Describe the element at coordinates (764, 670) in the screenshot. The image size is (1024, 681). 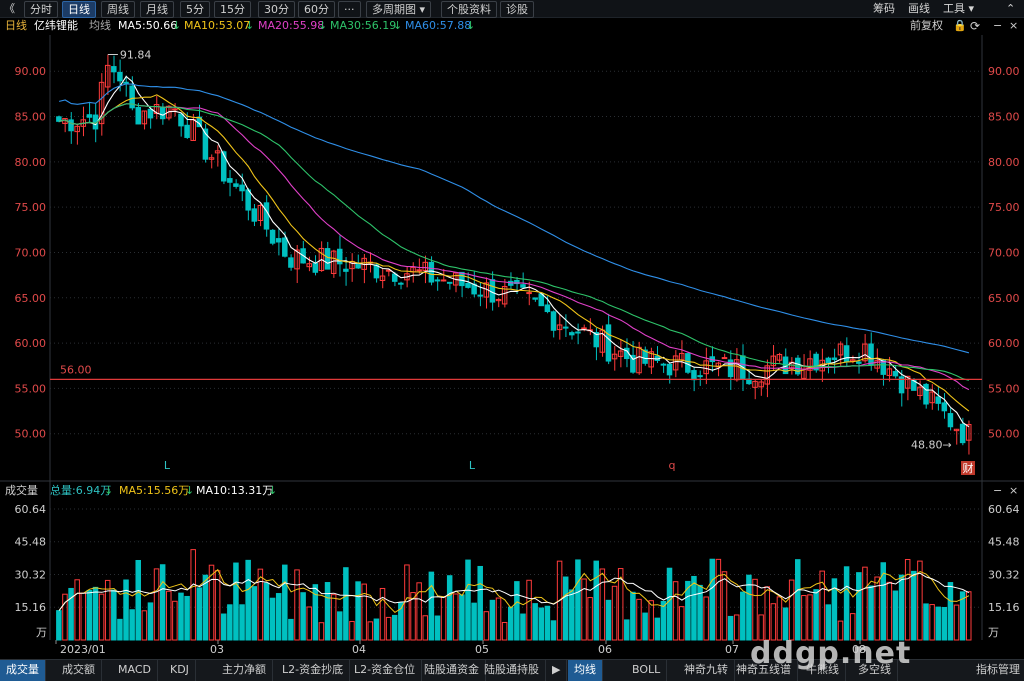
I see `overlay-tab-3: 神奇五线谱` at that location.